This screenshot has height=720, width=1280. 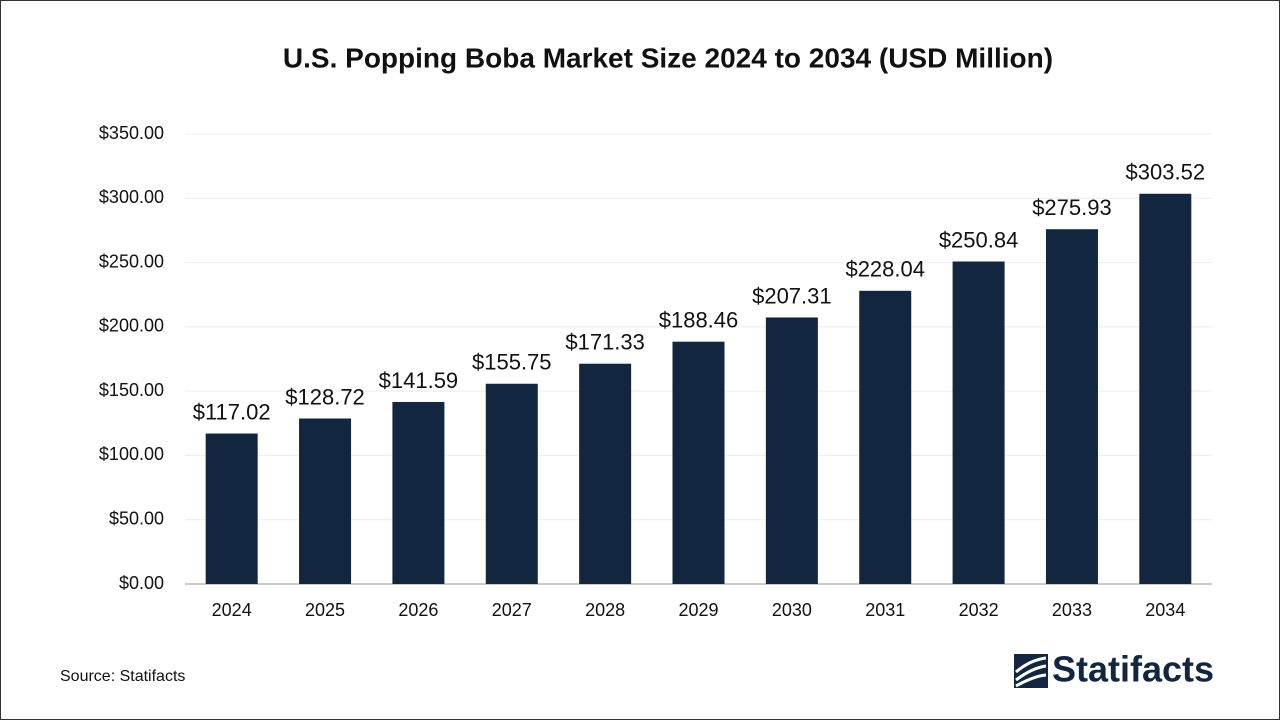 What do you see at coordinates (131, 261) in the screenshot?
I see `y-tick-label: $250.00` at bounding box center [131, 261].